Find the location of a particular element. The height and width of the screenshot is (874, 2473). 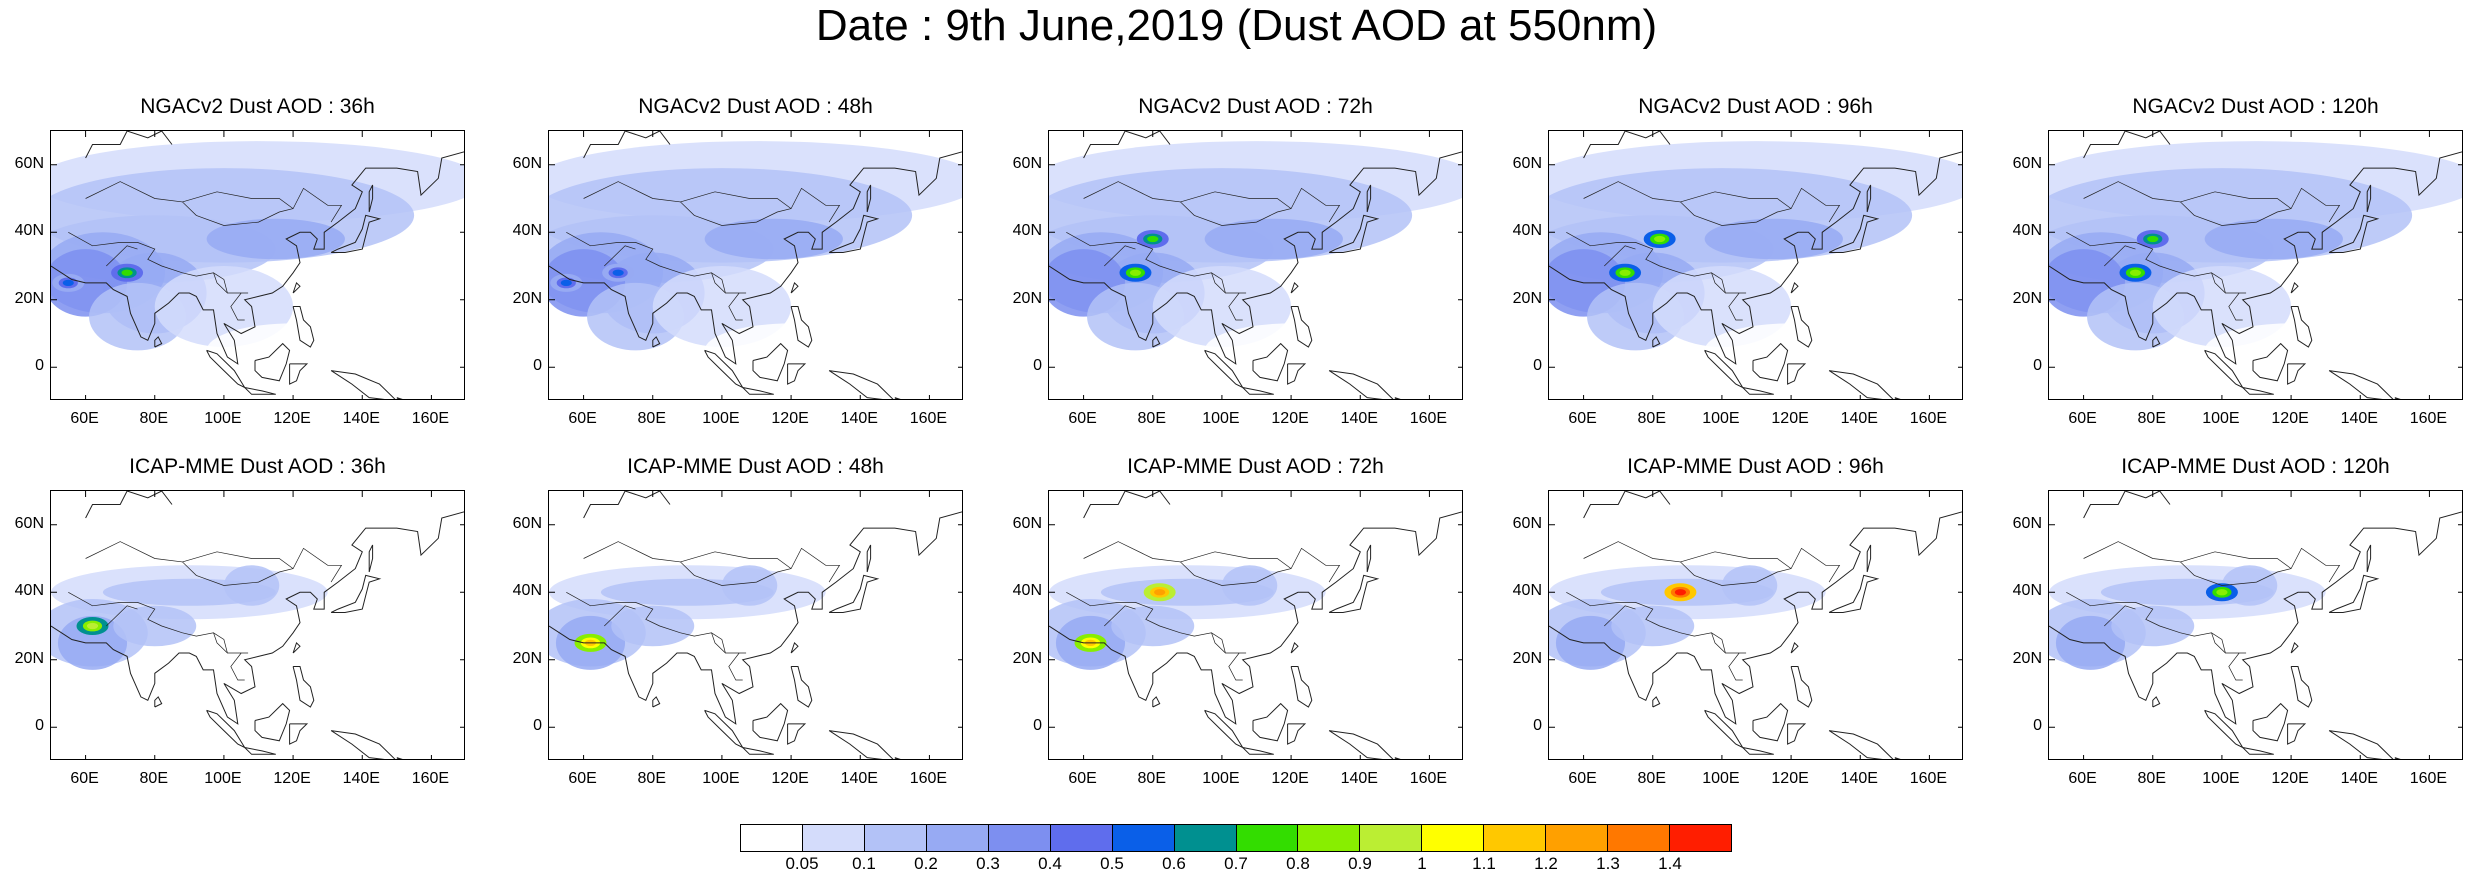

colorbar-swatch is located at coordinates (1329, 838).